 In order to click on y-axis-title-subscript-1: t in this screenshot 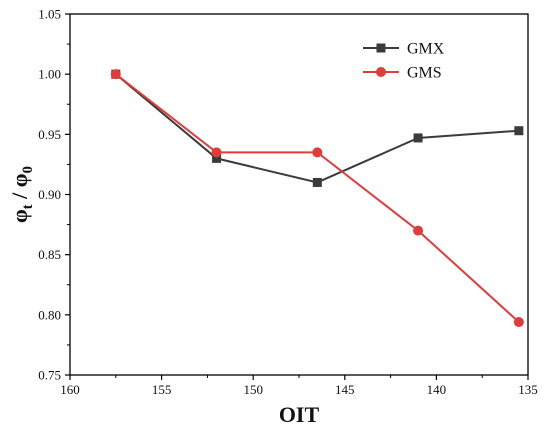, I will do `click(28, 206)`.